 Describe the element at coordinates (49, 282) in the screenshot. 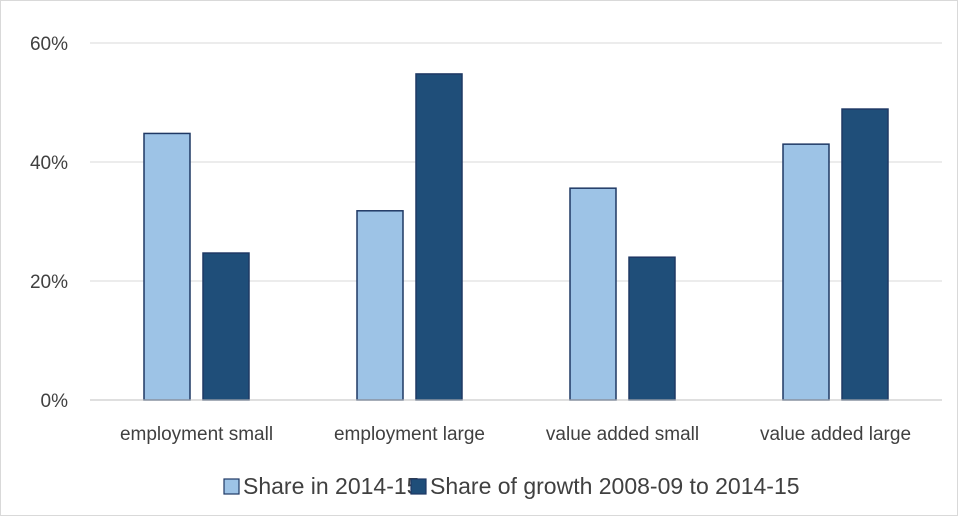

I see `y-tick-label: 20%` at that location.